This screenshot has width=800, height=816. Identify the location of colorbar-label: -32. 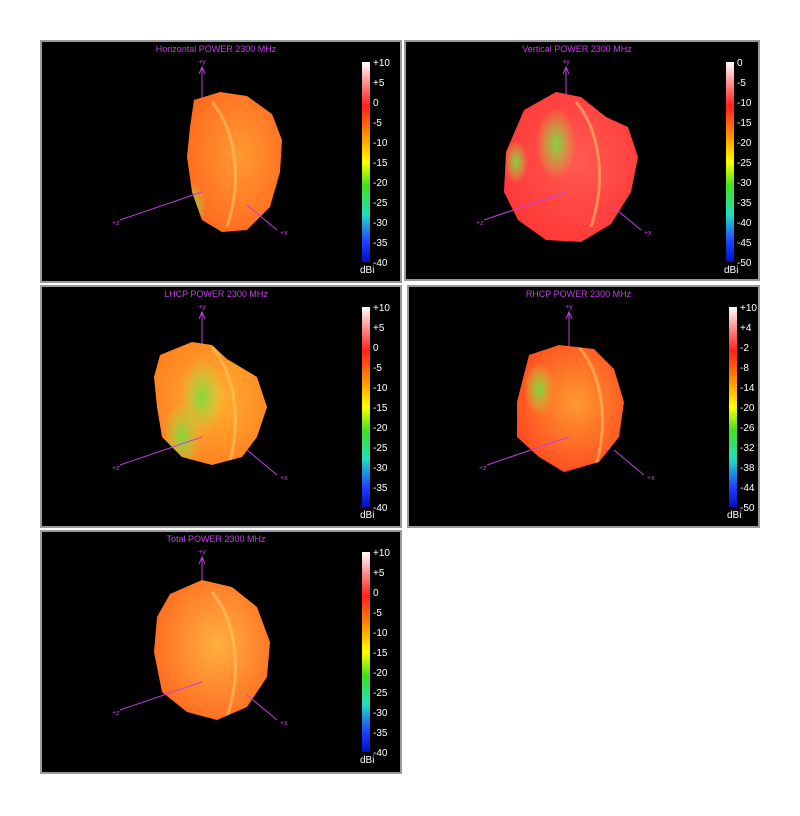
(747, 448).